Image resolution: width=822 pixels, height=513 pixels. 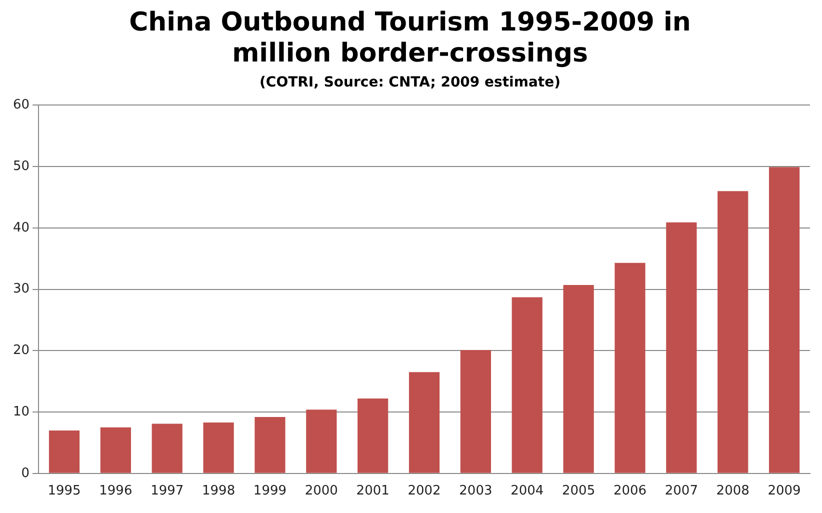 What do you see at coordinates (579, 491) in the screenshot?
I see `x-tick-label: 2005` at bounding box center [579, 491].